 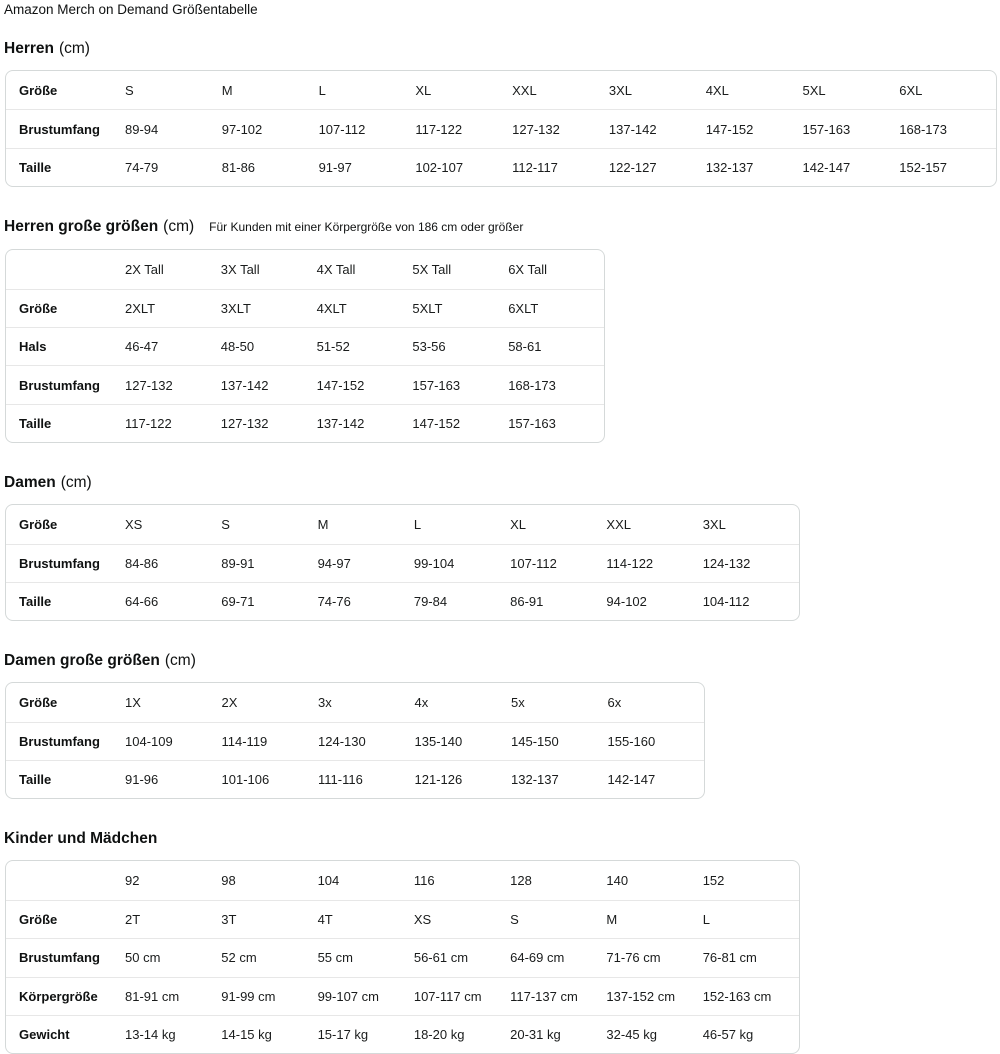 What do you see at coordinates (81, 227) in the screenshot?
I see `section-title: Herren große größen` at bounding box center [81, 227].